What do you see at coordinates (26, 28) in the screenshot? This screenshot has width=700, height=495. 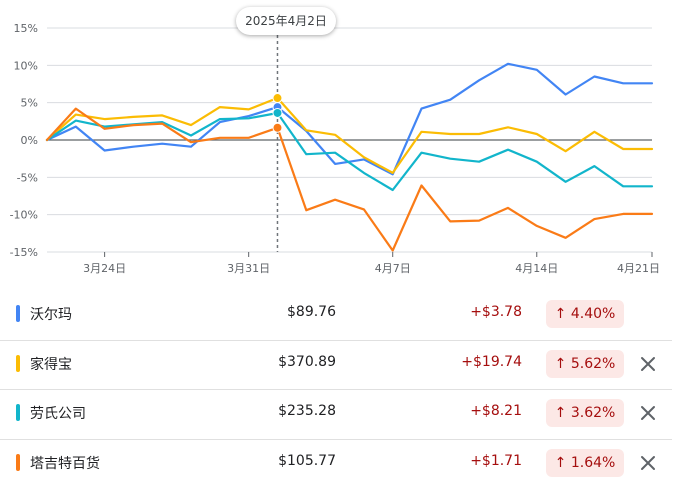 I see `y-tick-label: 15%` at bounding box center [26, 28].